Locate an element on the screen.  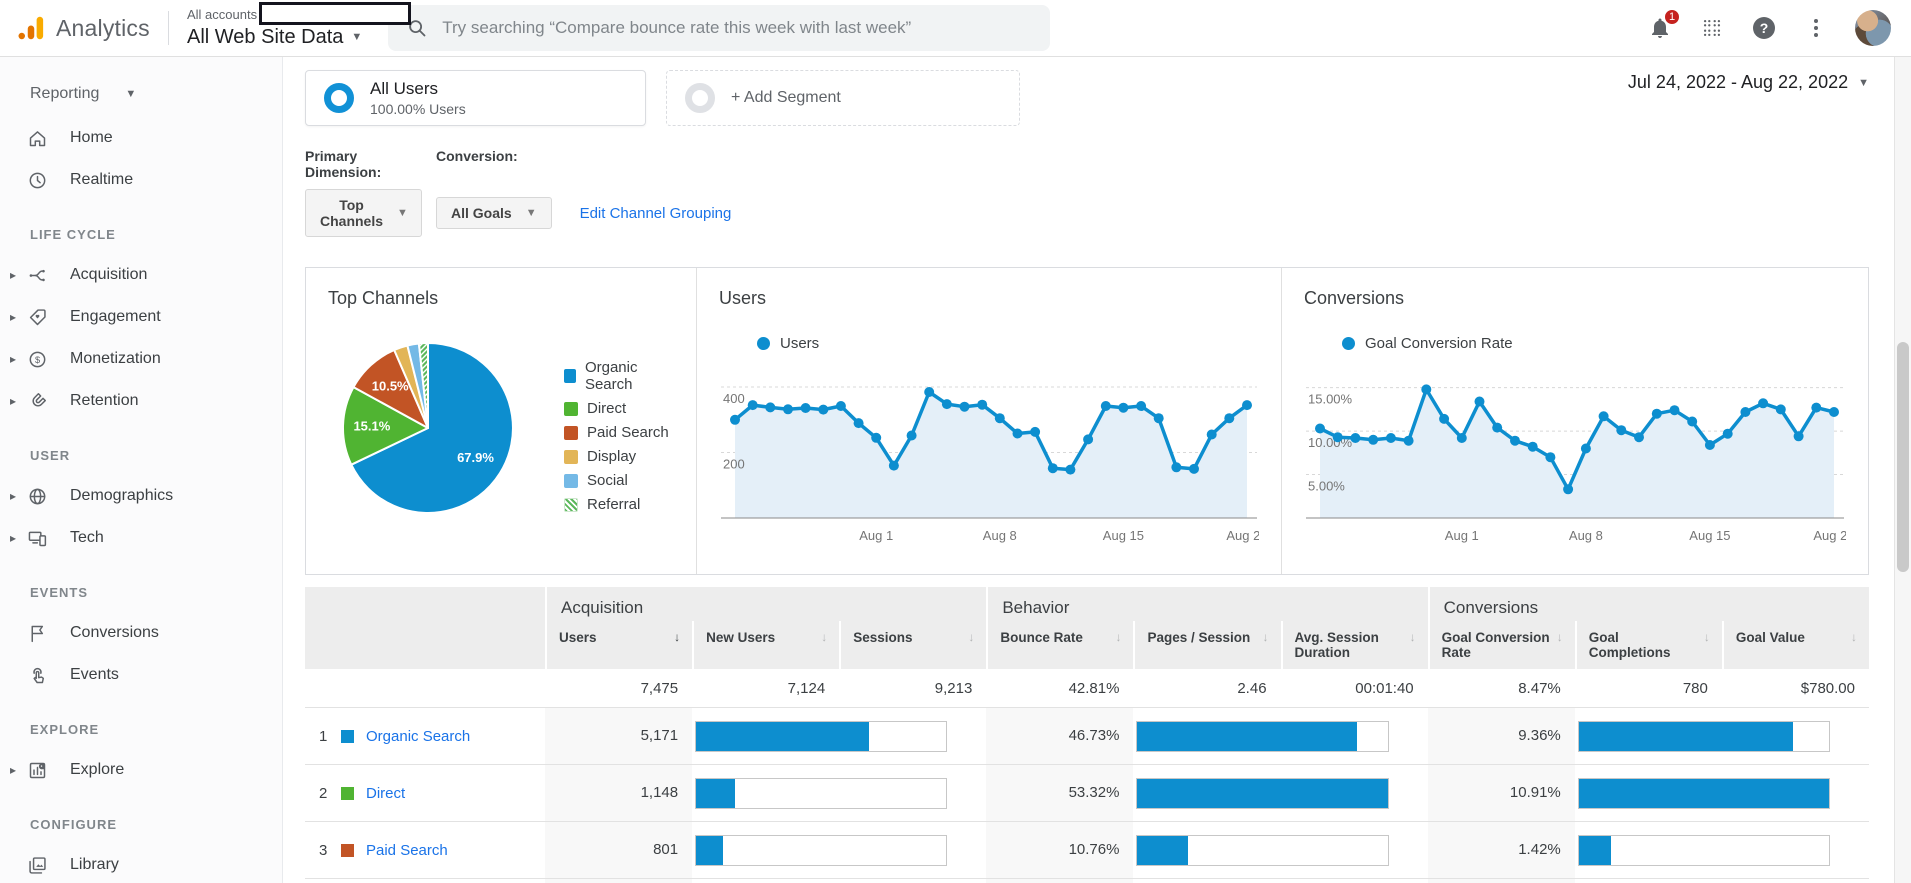
users-line-chart: 200 400 Aug 1 Aug 8 Aug 15 Aug 22 is located at coordinates (993, 458).